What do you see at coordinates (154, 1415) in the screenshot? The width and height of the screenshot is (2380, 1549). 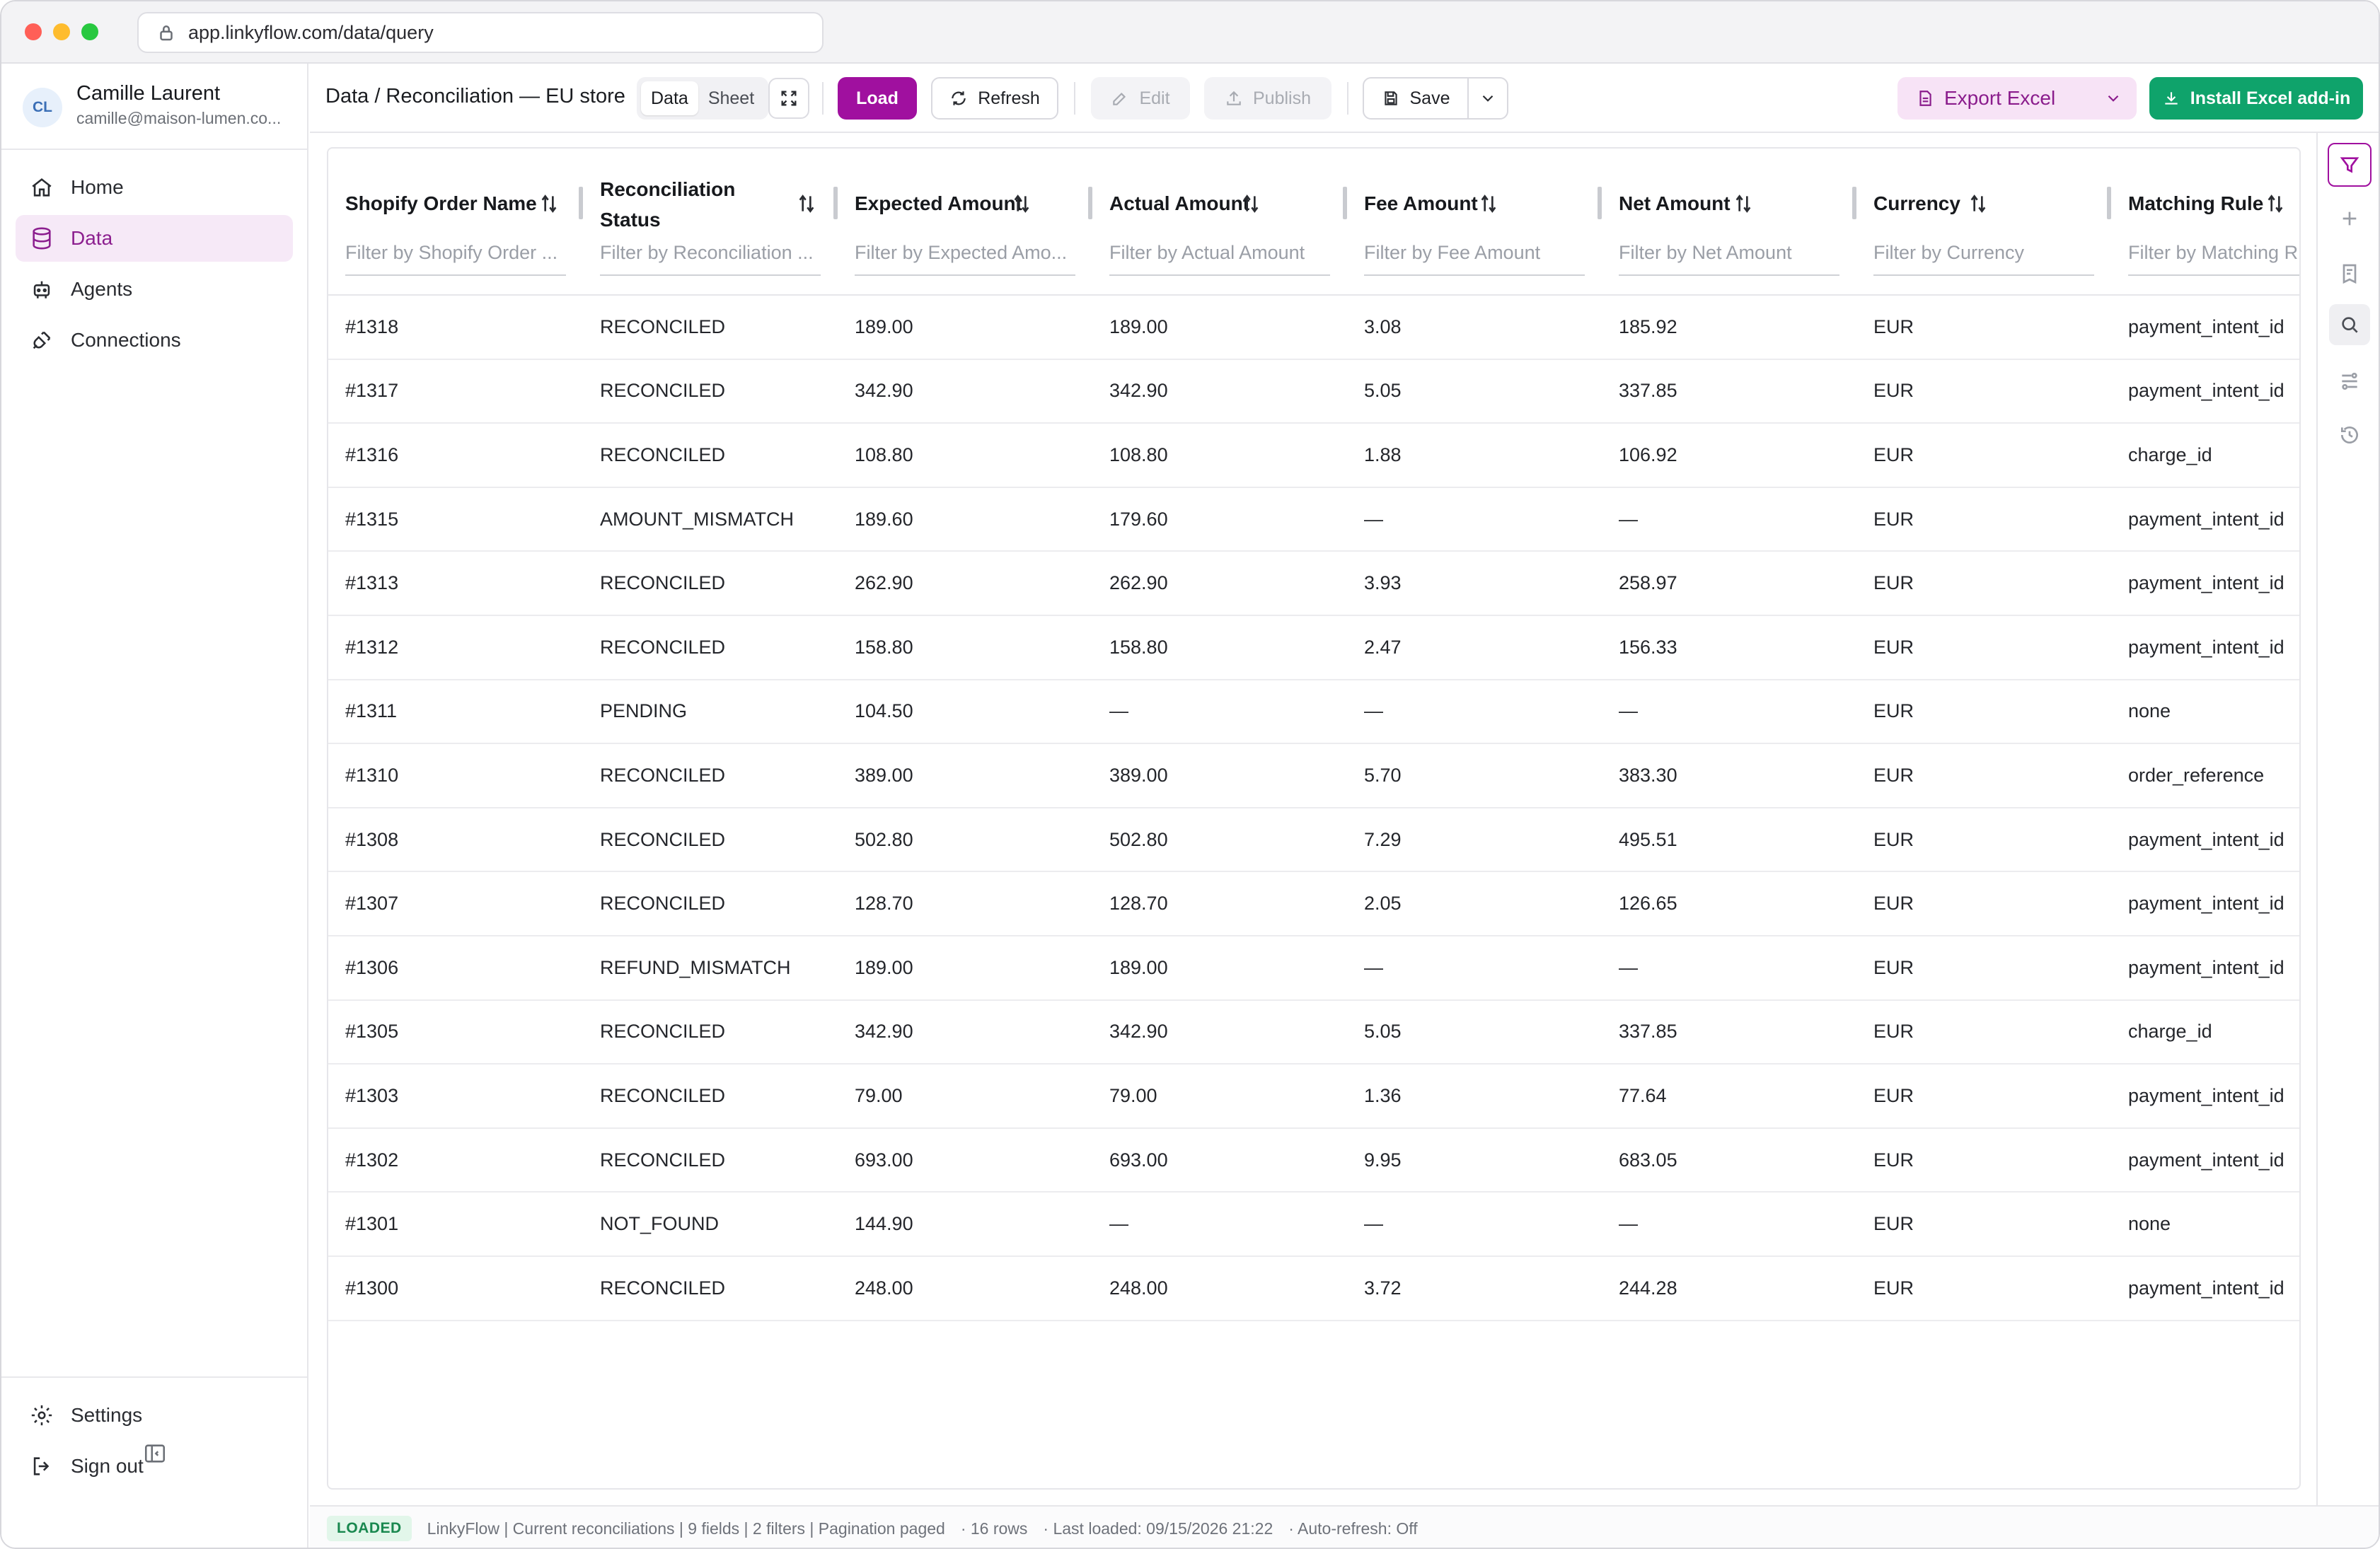 I see `sidebar-item-settings: Settings` at bounding box center [154, 1415].